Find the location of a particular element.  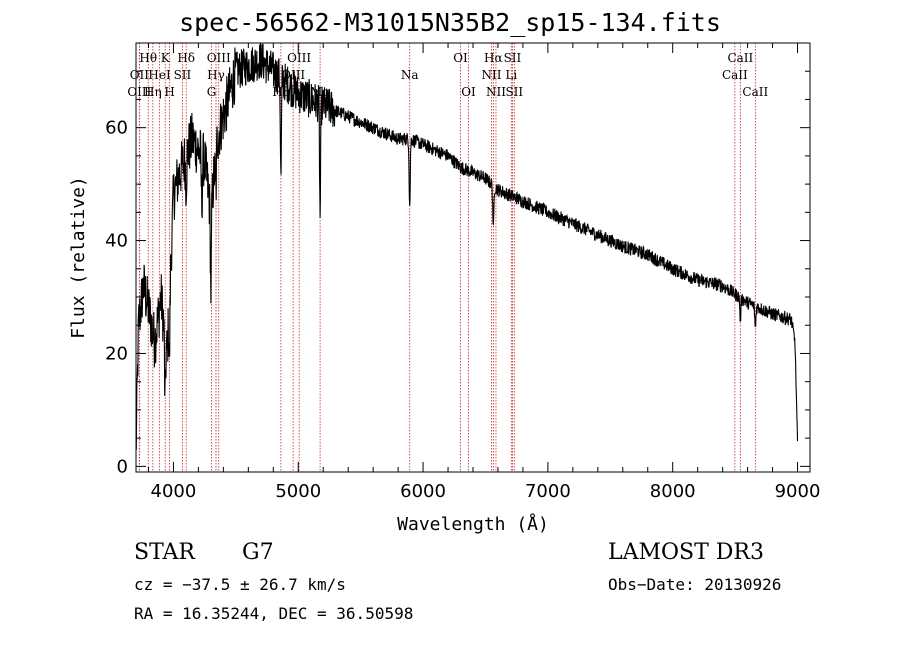

y-tick-label-0: 0 is located at coordinates (122, 466).